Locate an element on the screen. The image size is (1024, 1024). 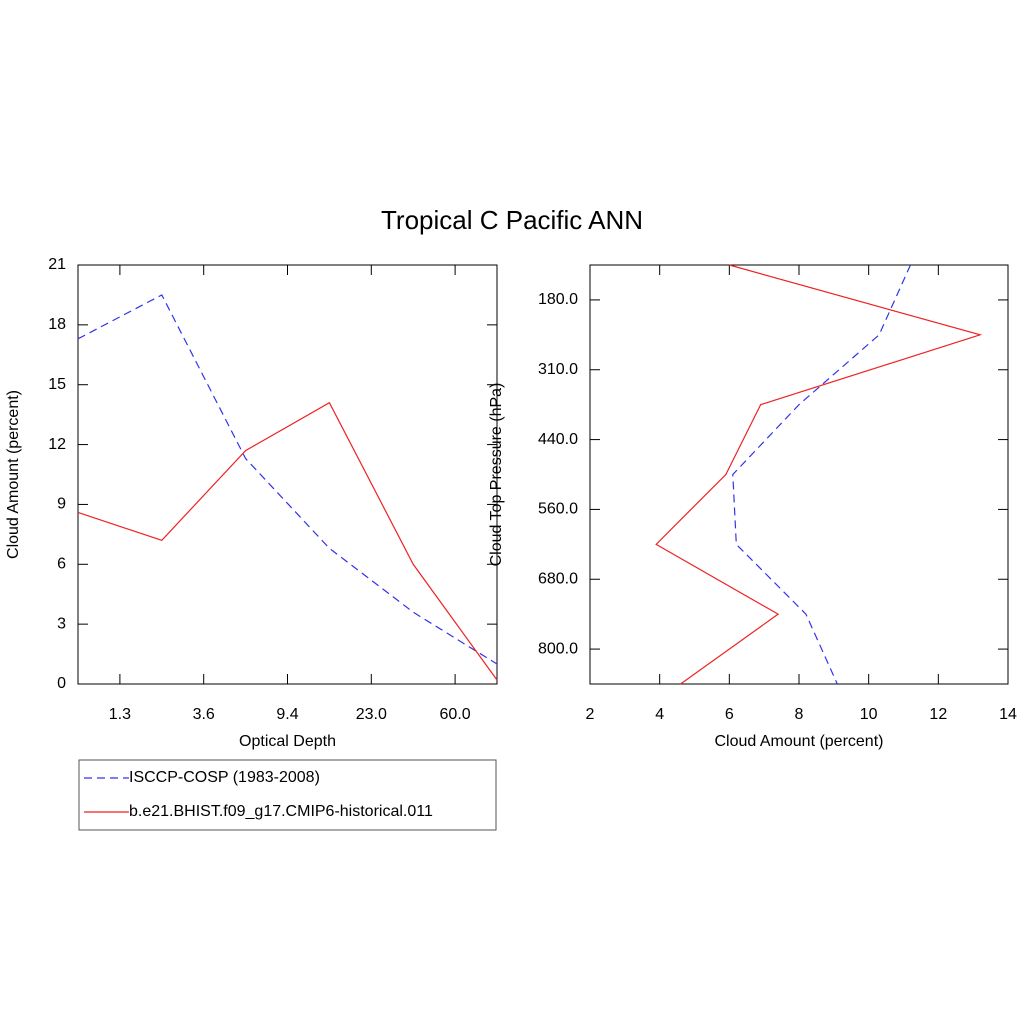
x-axis-label: Optical Depth is located at coordinates (287, 741).